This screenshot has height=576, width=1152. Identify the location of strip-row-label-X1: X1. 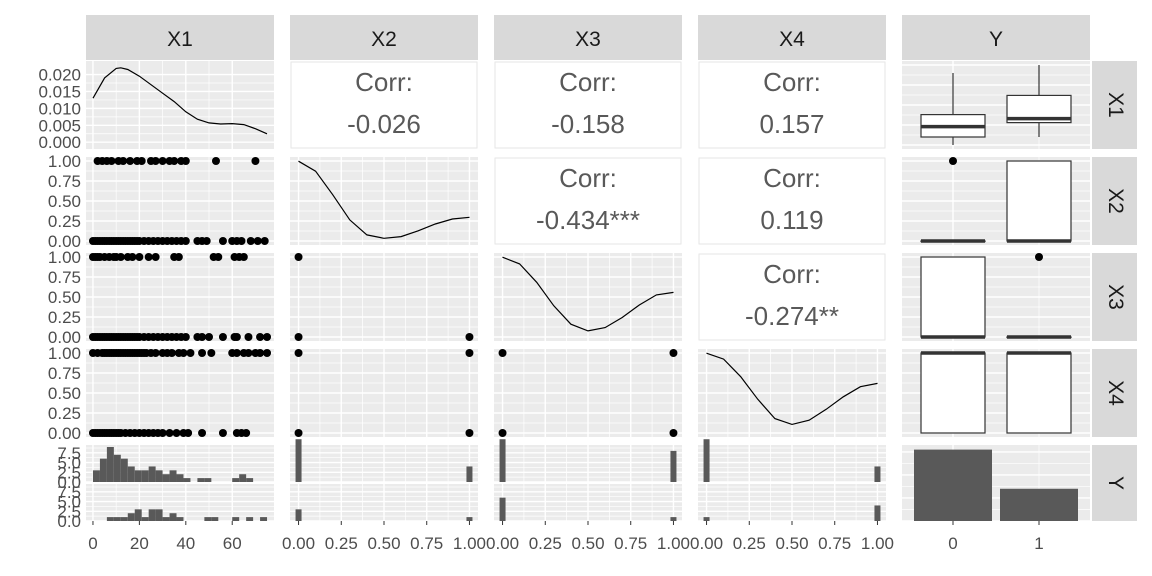
(1115, 105).